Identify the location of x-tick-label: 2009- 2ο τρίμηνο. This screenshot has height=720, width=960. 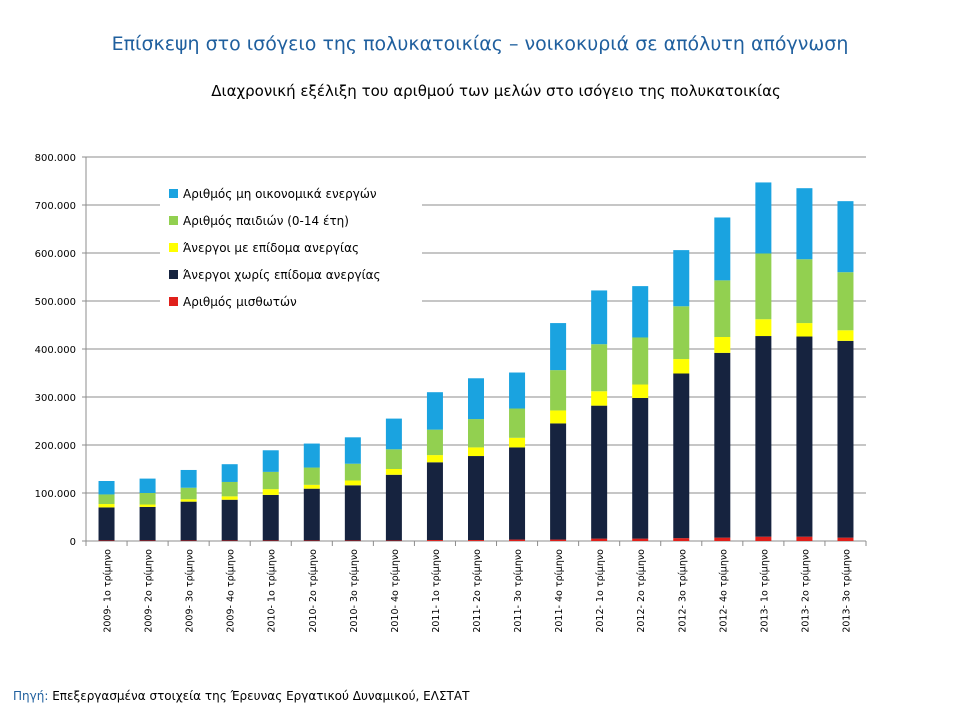
(149, 591).